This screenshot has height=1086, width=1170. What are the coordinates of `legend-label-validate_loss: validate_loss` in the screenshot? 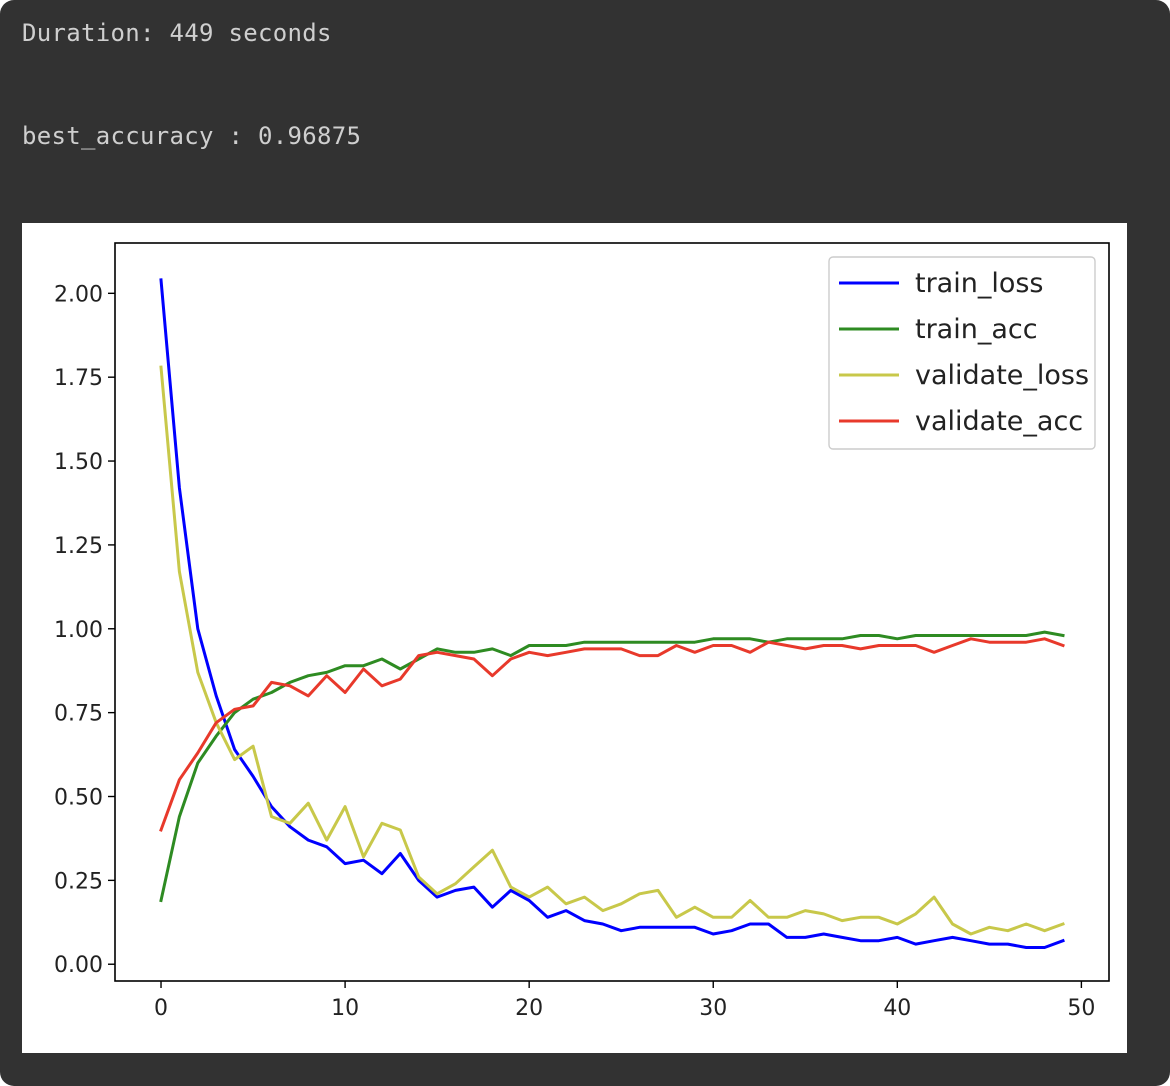 It's located at (1002, 375).